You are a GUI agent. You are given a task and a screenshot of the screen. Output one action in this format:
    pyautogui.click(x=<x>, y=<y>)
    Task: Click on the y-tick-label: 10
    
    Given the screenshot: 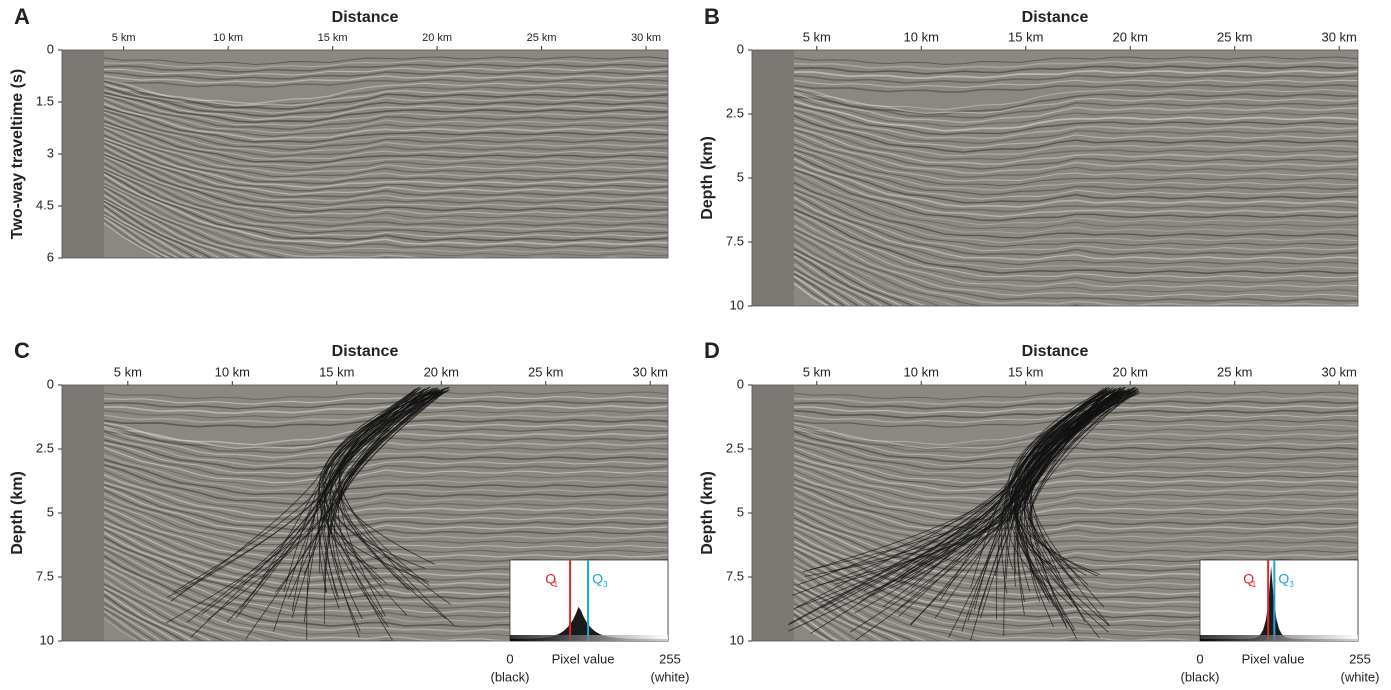 What is the action you would take?
    pyautogui.click(x=47, y=639)
    